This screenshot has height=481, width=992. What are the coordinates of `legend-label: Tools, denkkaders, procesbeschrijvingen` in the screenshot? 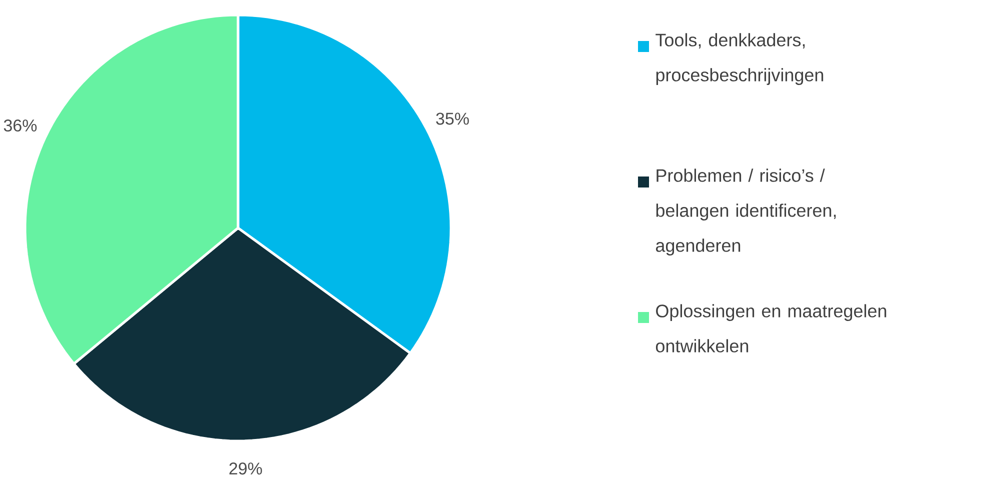 It's located at (740, 59).